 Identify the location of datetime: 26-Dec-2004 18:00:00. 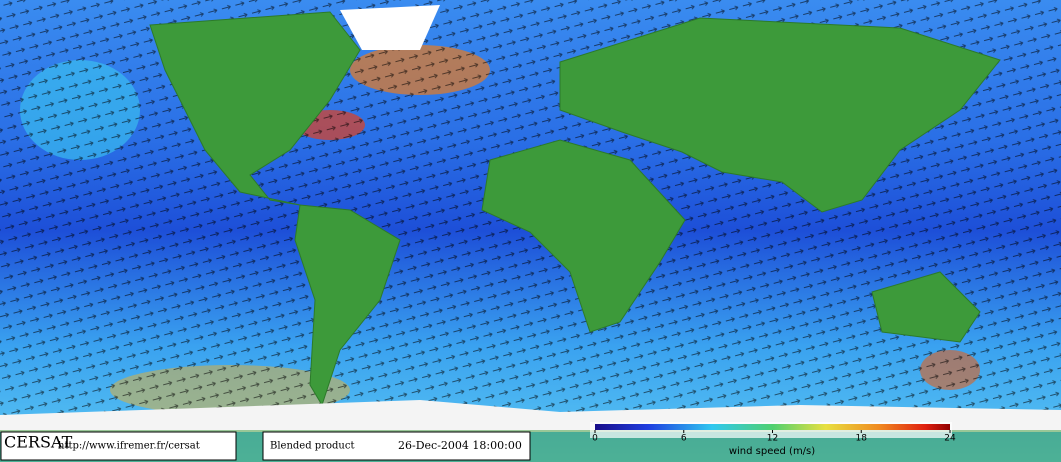
(460, 445).